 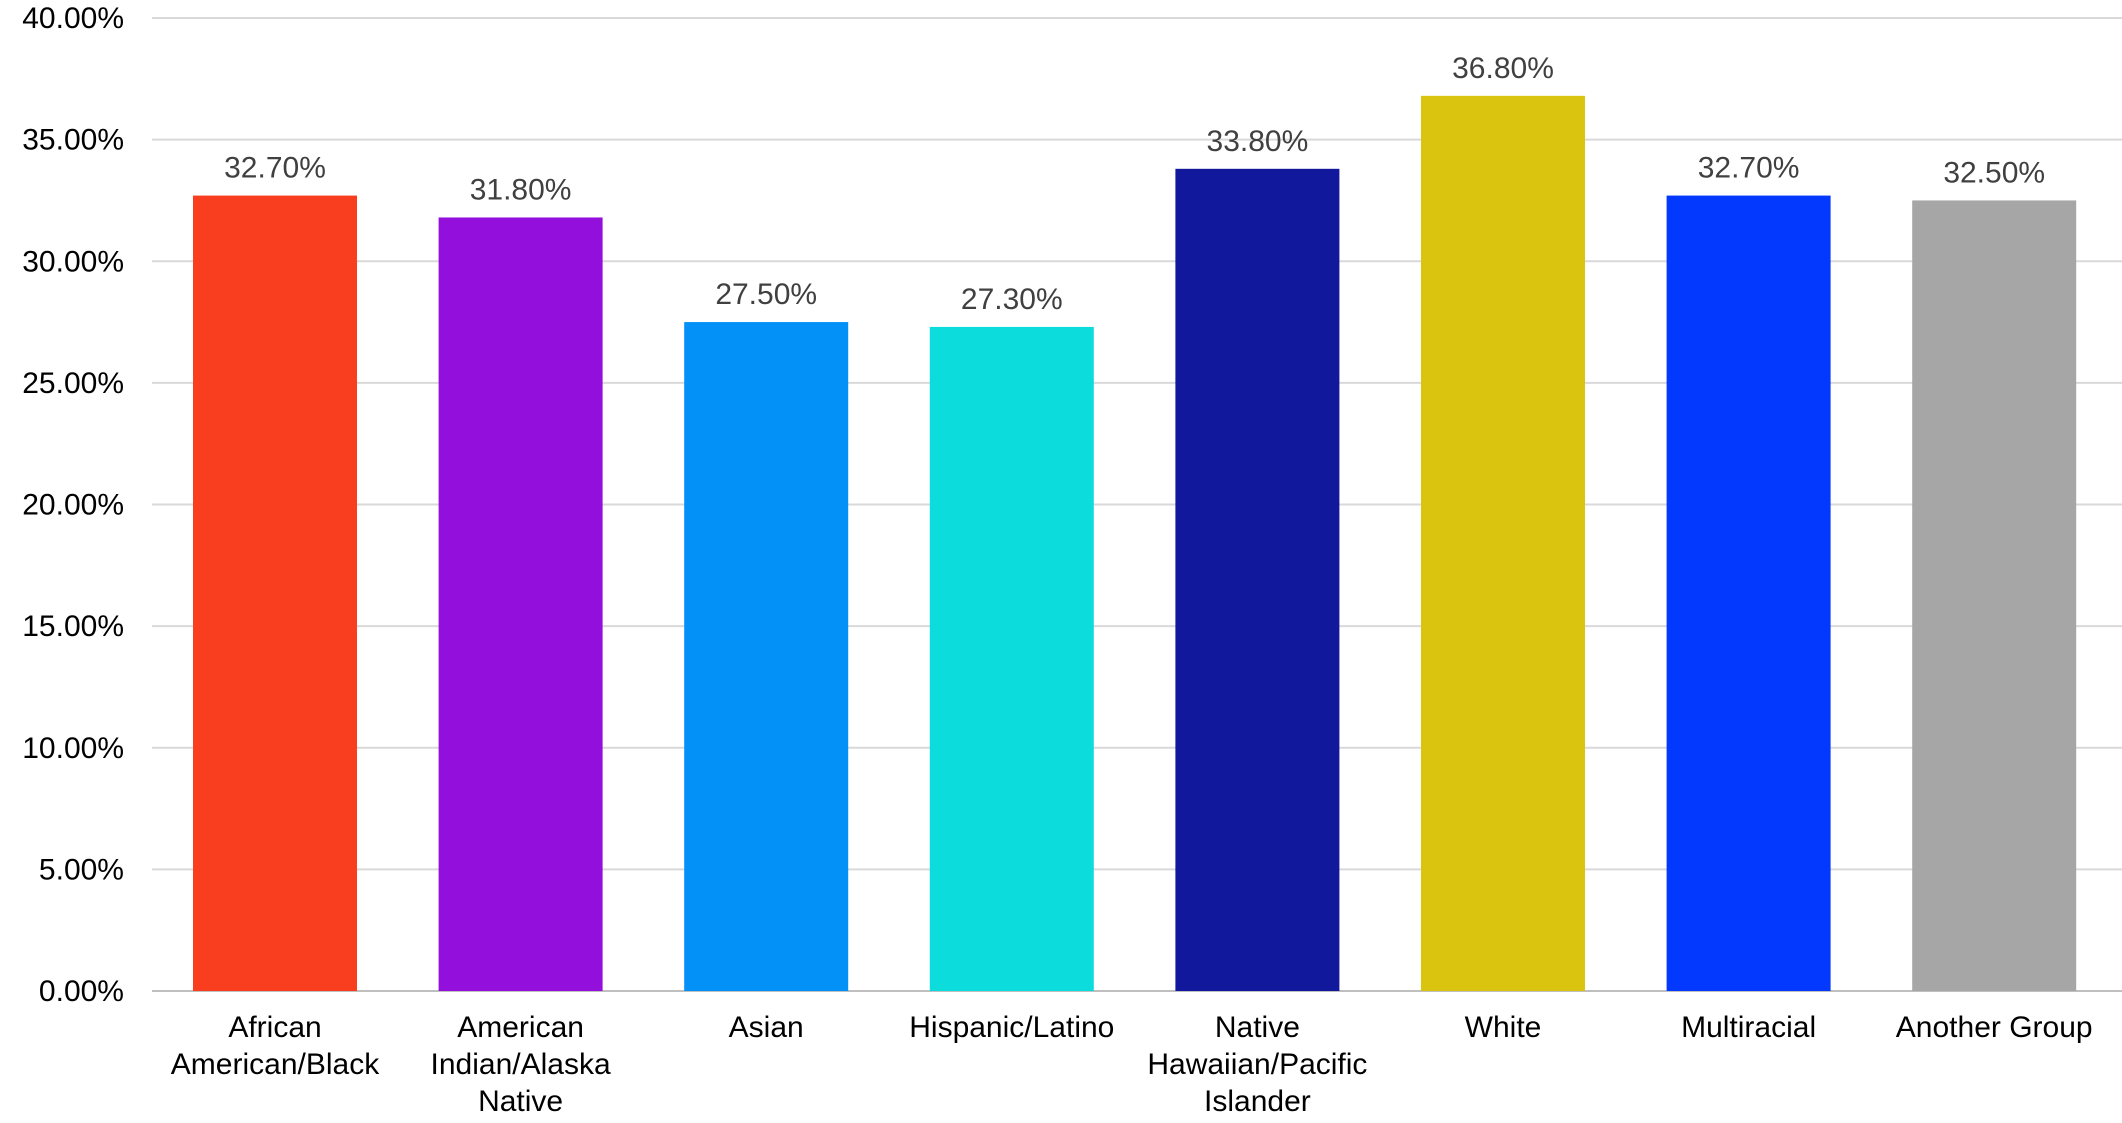 I want to click on category-label: White, so click(x=1503, y=1027).